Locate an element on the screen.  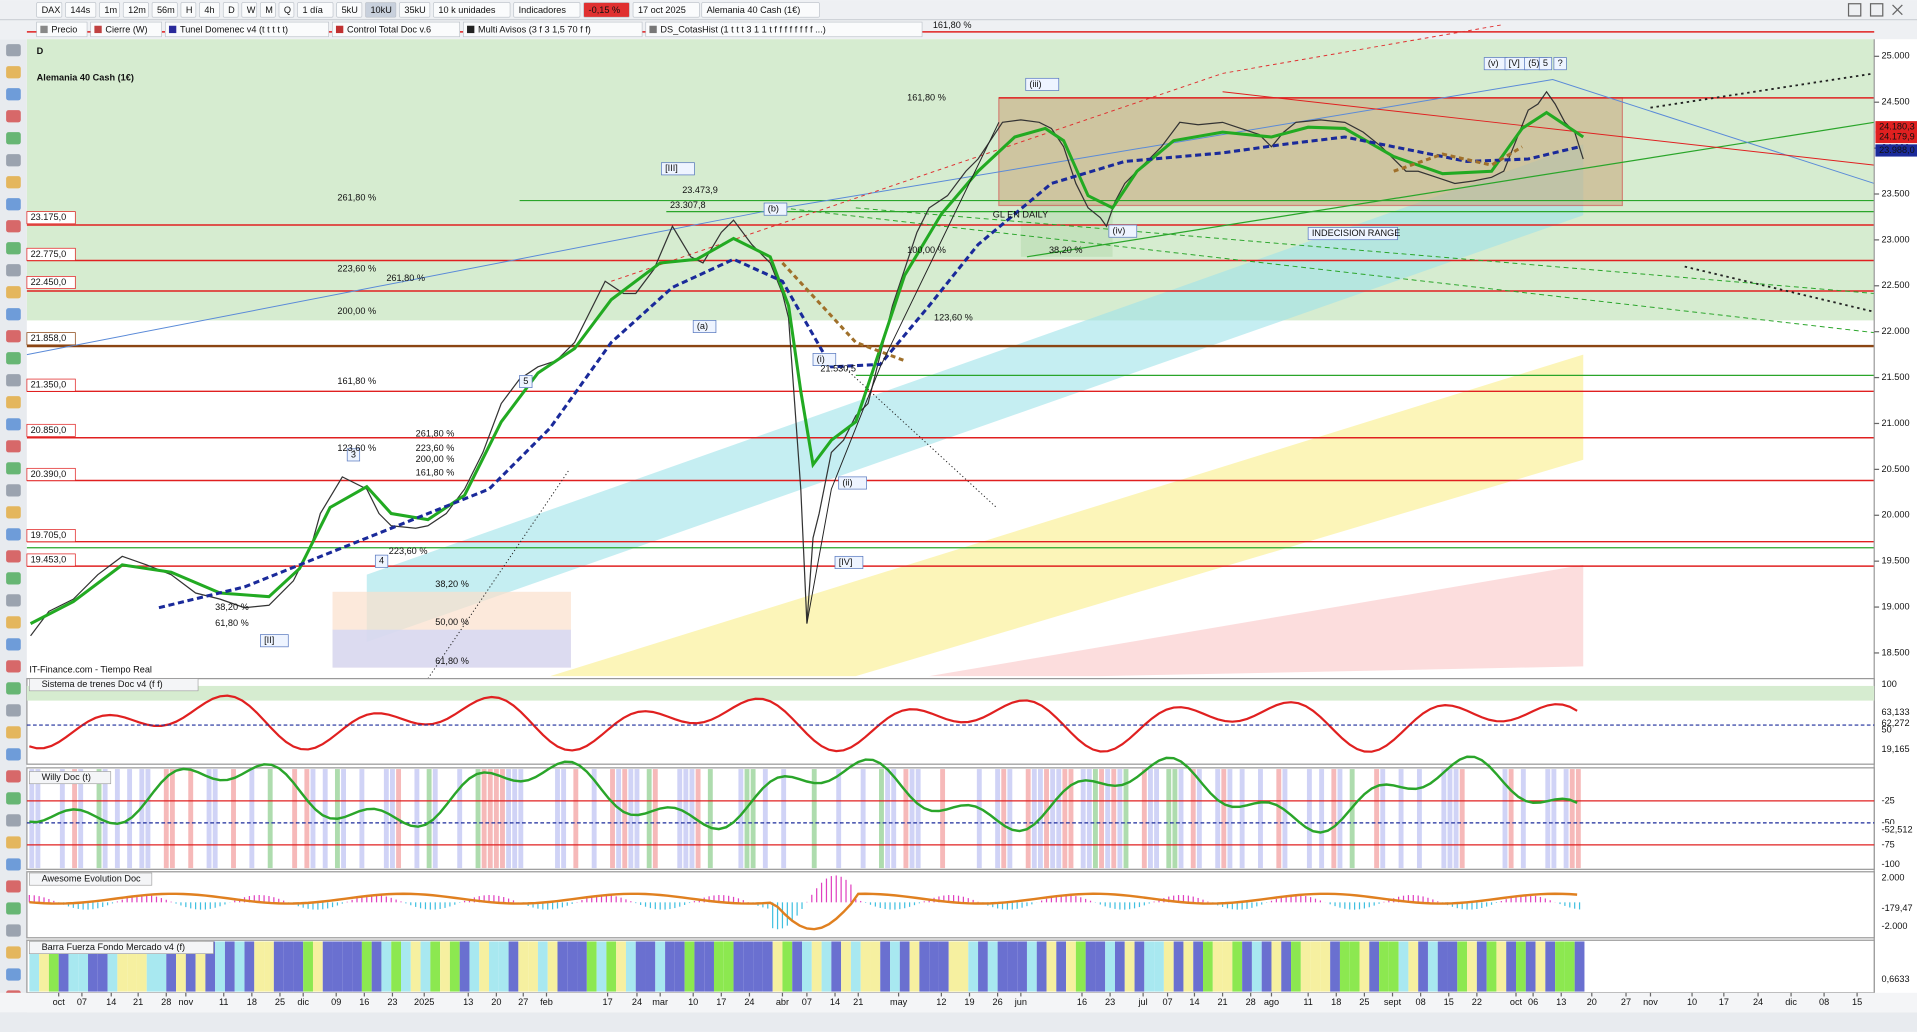
indicator-label: Precio is located at coordinates (64, 29).